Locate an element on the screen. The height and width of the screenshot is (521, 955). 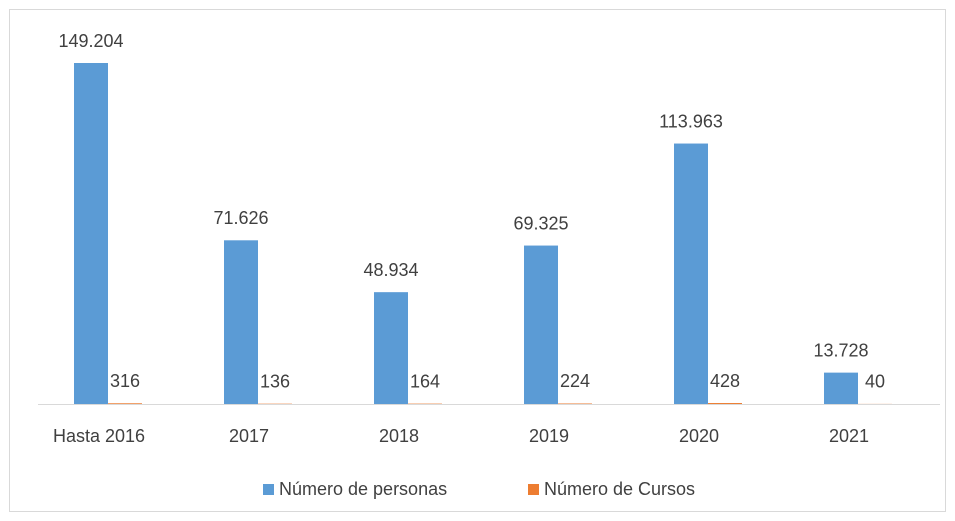
legend-label: Número de personas is located at coordinates (363, 489).